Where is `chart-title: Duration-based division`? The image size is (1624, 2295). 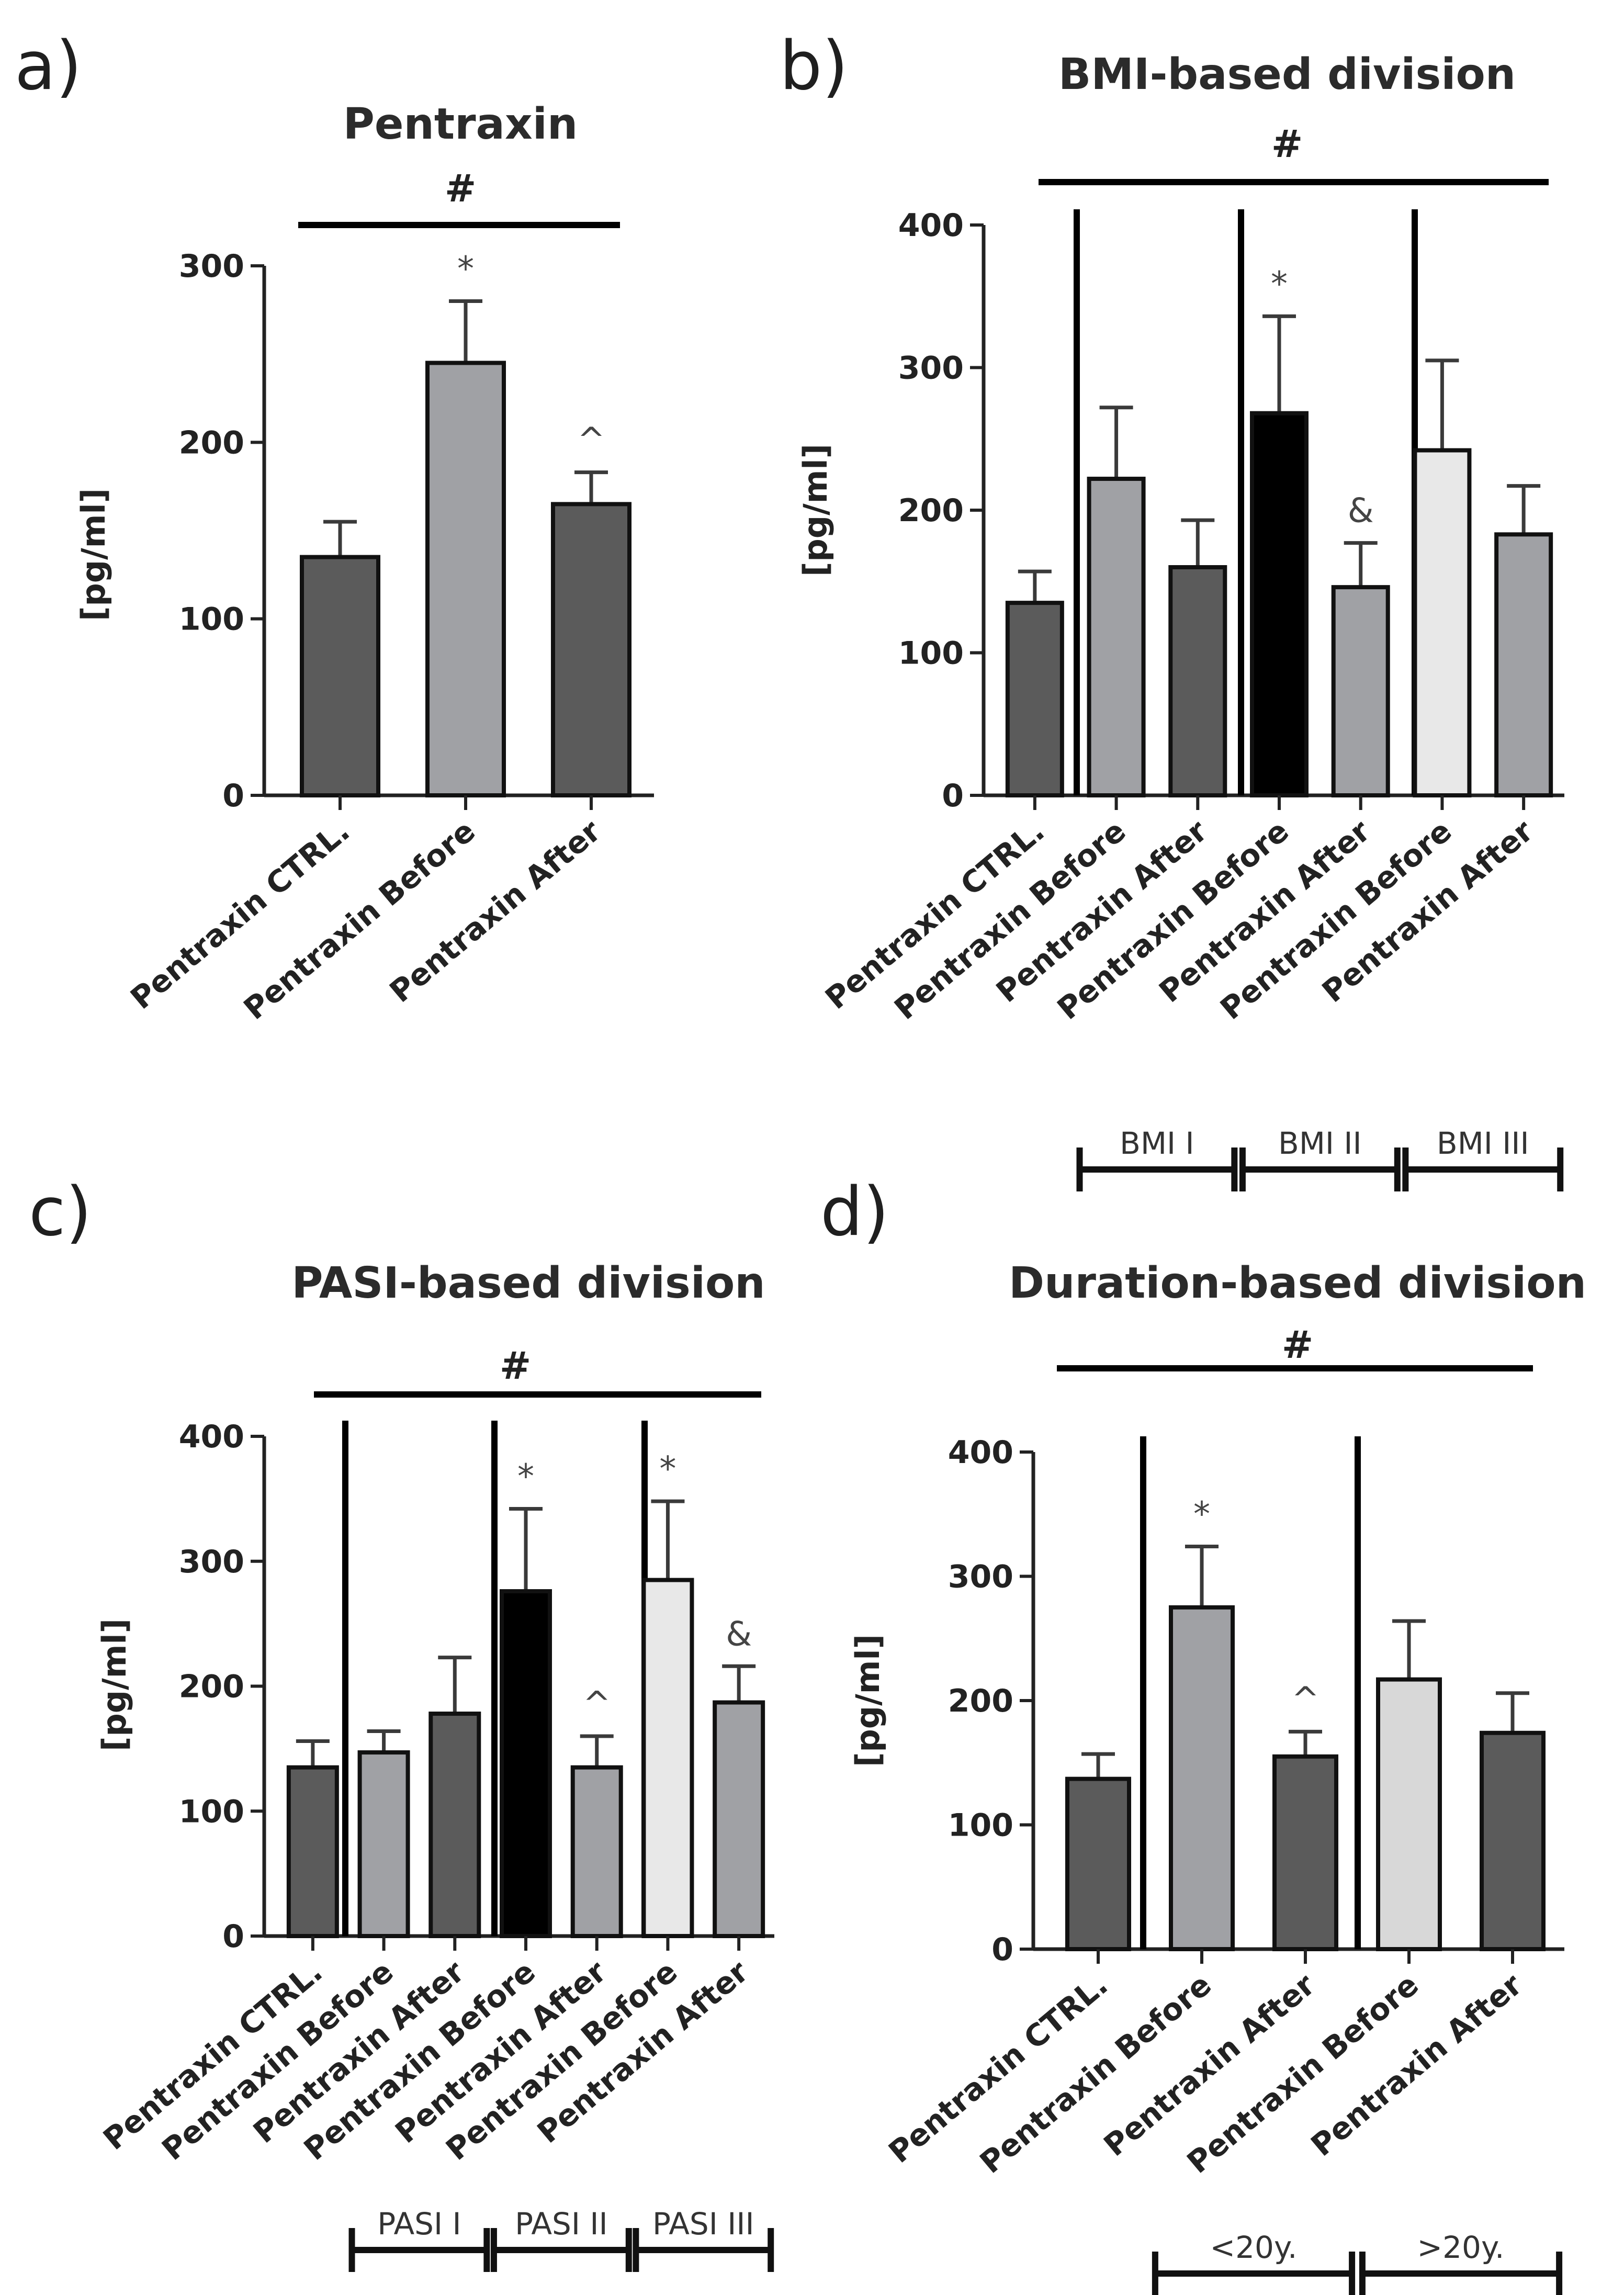 chart-title: Duration-based division is located at coordinates (1298, 1283).